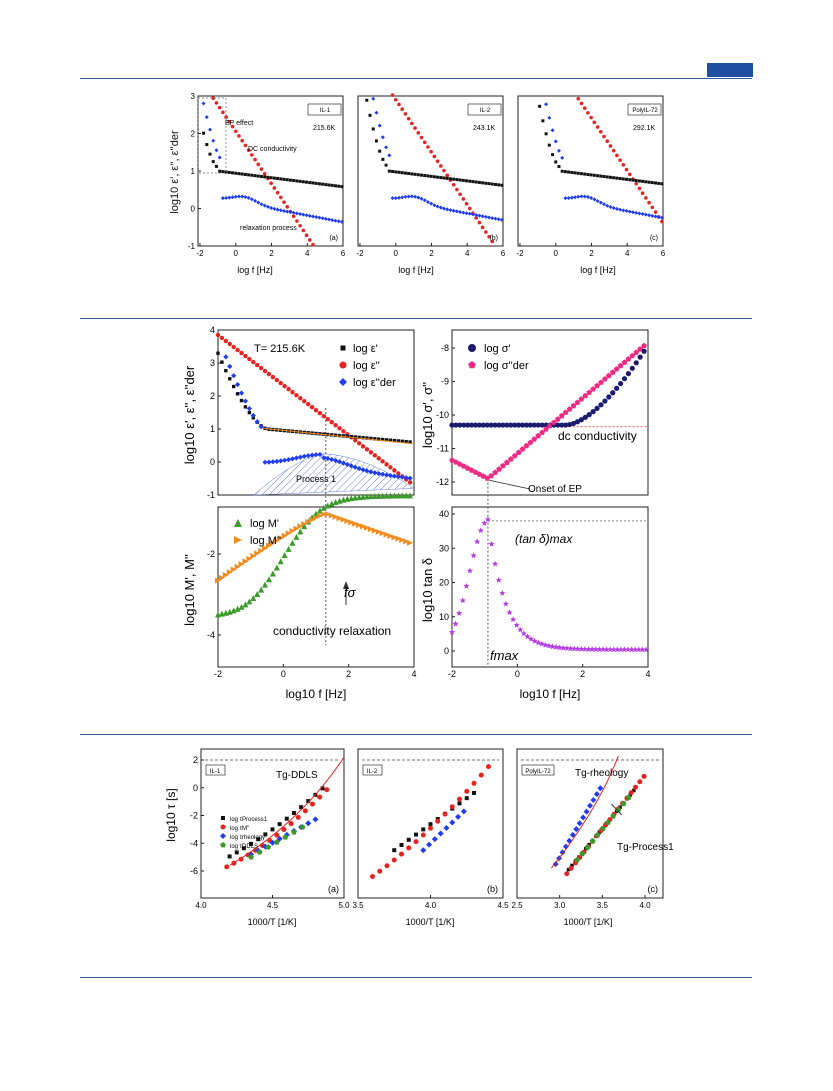 This screenshot has width=833, height=1091. What do you see at coordinates (430, 922) in the screenshot?
I see `row3-xlabel-b: 1000/T [1/K]` at bounding box center [430, 922].